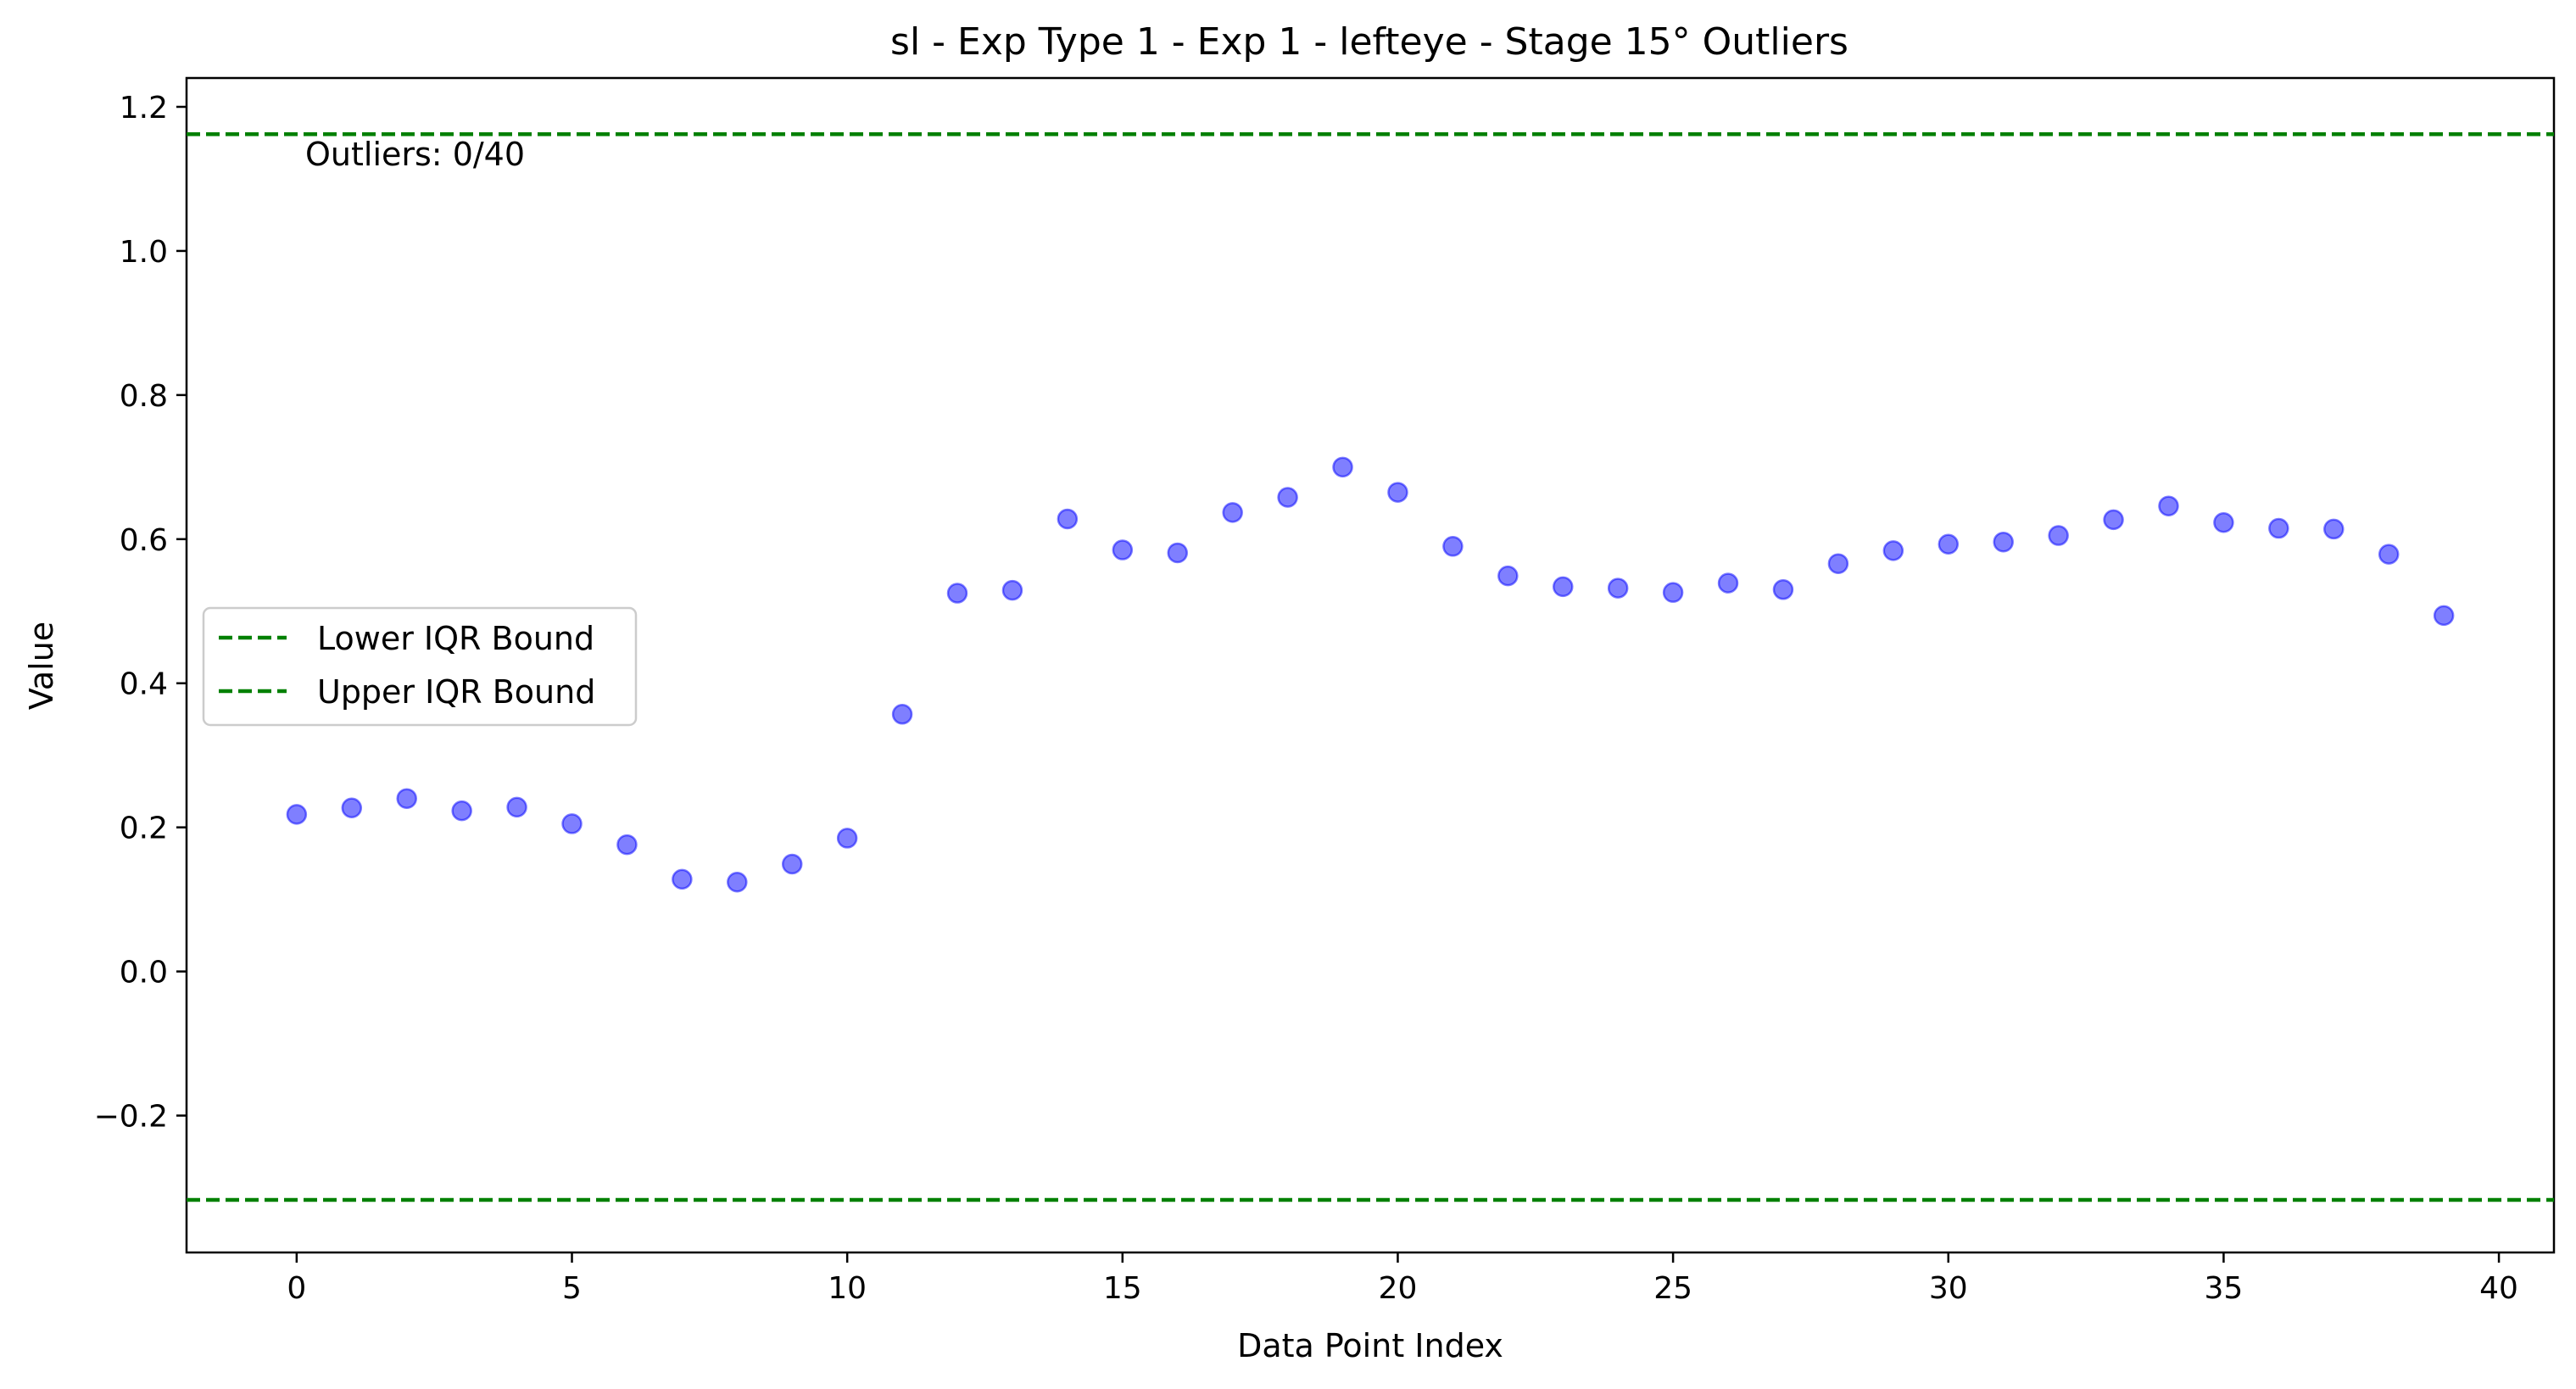 Image resolution: width=2576 pixels, height=1389 pixels. I want to click on outliers-annotation: Outliers: 0/40, so click(415, 154).